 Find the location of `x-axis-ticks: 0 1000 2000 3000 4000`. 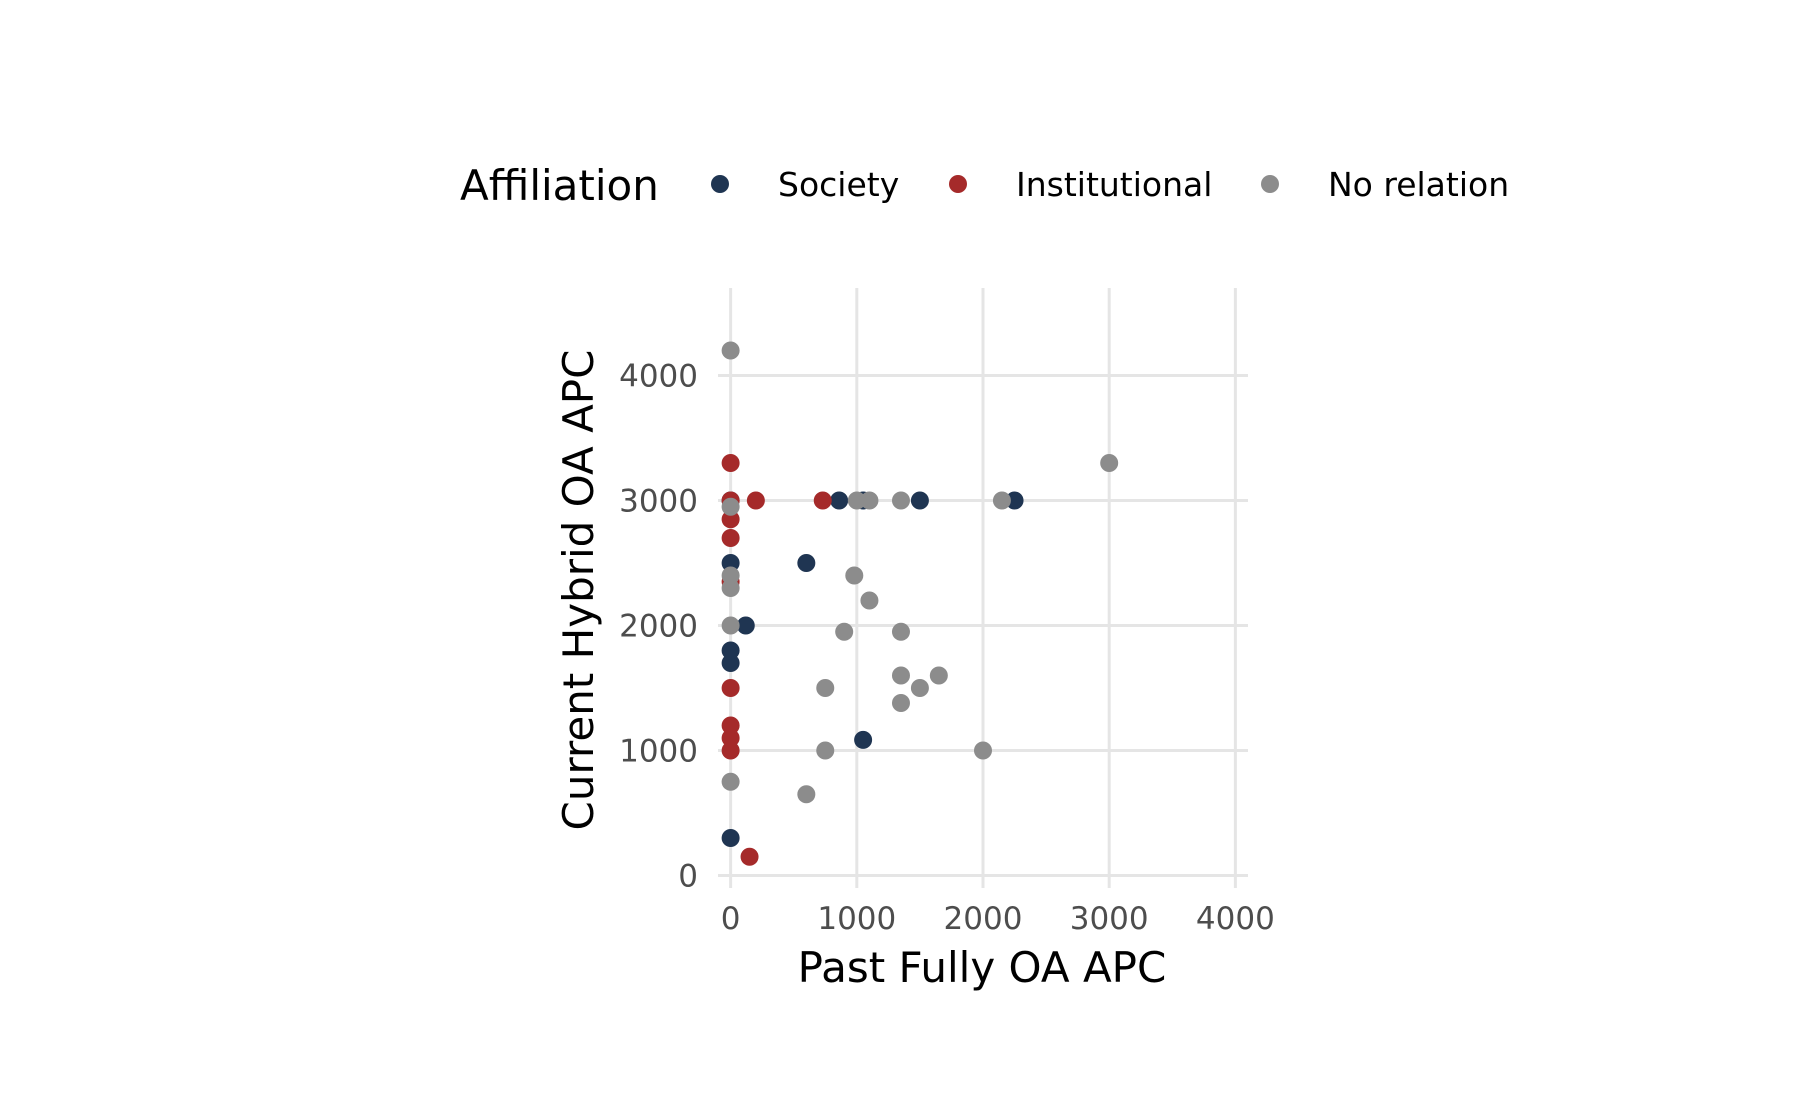

x-axis-ticks: 0 1000 2000 3000 4000 is located at coordinates (998, 919).